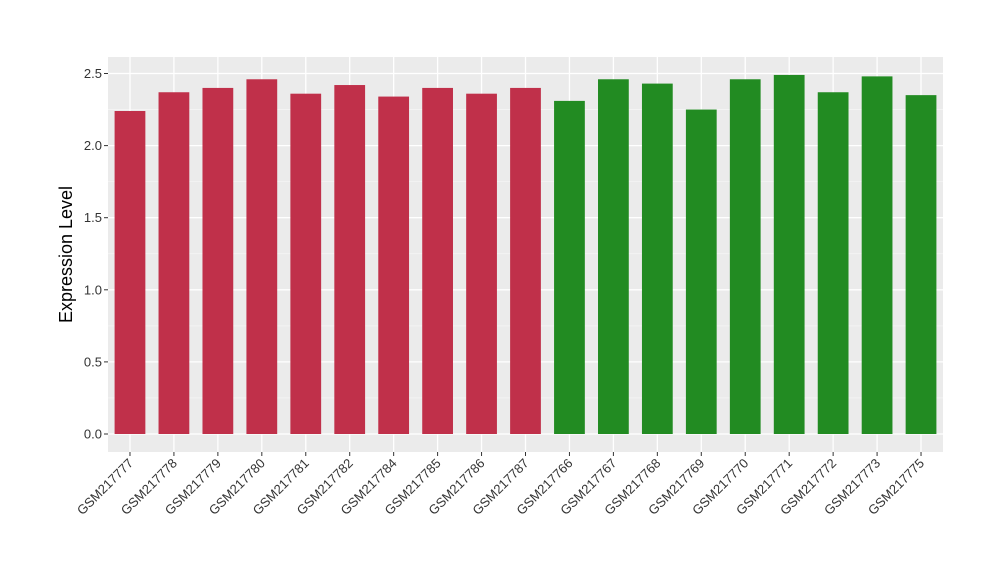  What do you see at coordinates (350, 259) in the screenshot?
I see `bar-GSM217782` at bounding box center [350, 259].